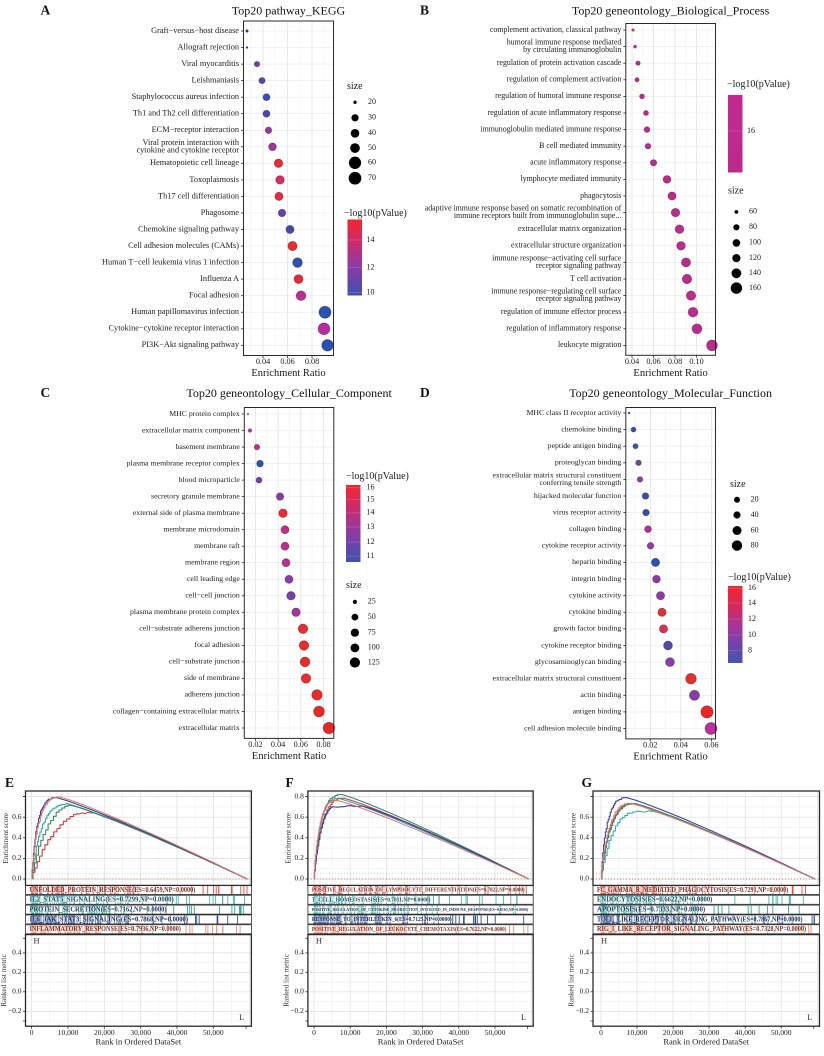  What do you see at coordinates (212, 595) in the screenshot?
I see `svg-text: cell−cell junction` at bounding box center [212, 595].